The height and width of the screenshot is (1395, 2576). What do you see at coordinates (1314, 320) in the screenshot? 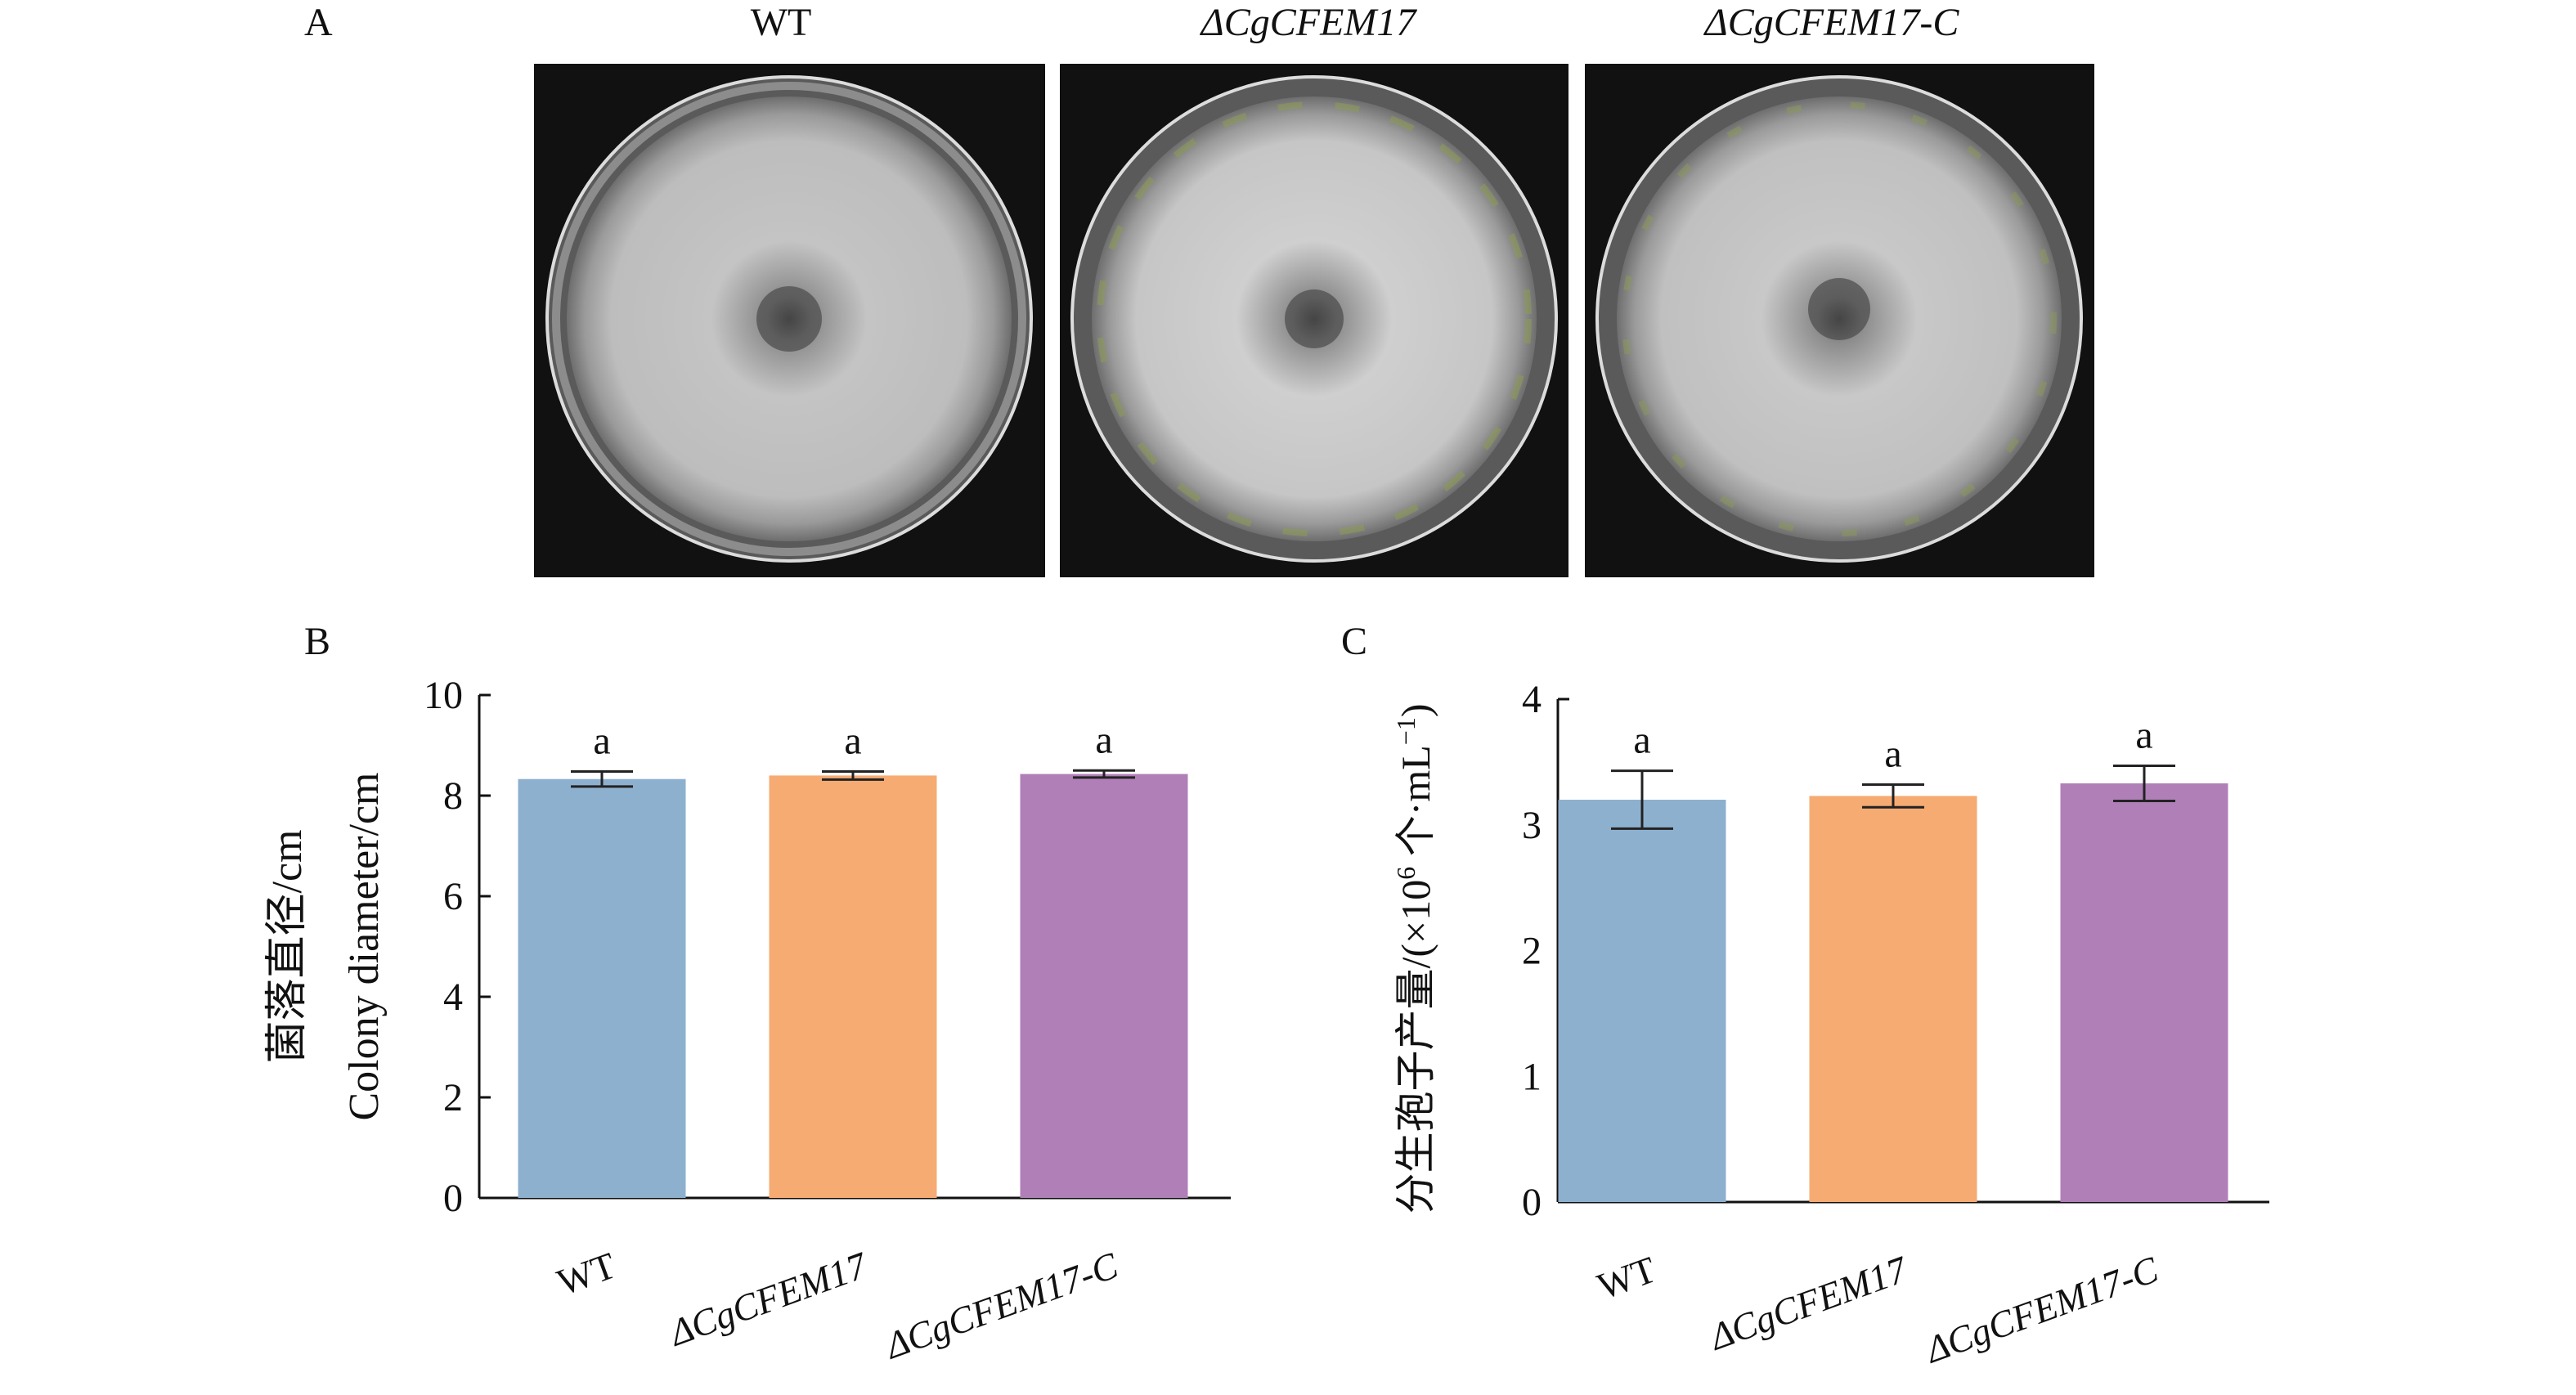
I see `plate-image-mutant` at bounding box center [1314, 320].